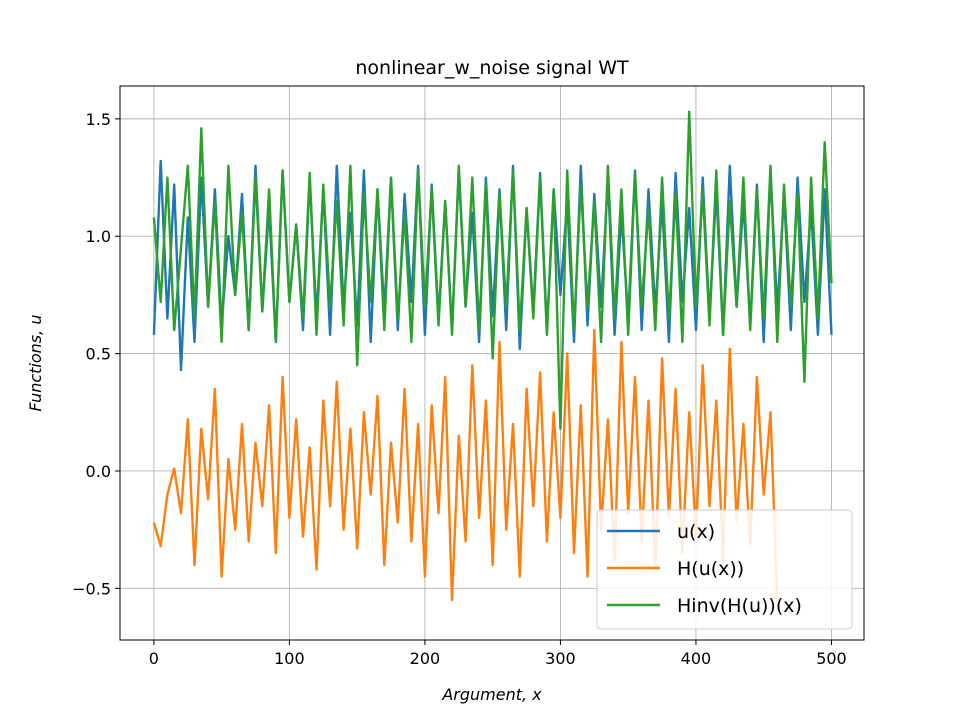 This screenshot has width=960, height=720. Describe the element at coordinates (35, 363) in the screenshot. I see `y-axis-label: Functions, u` at that location.